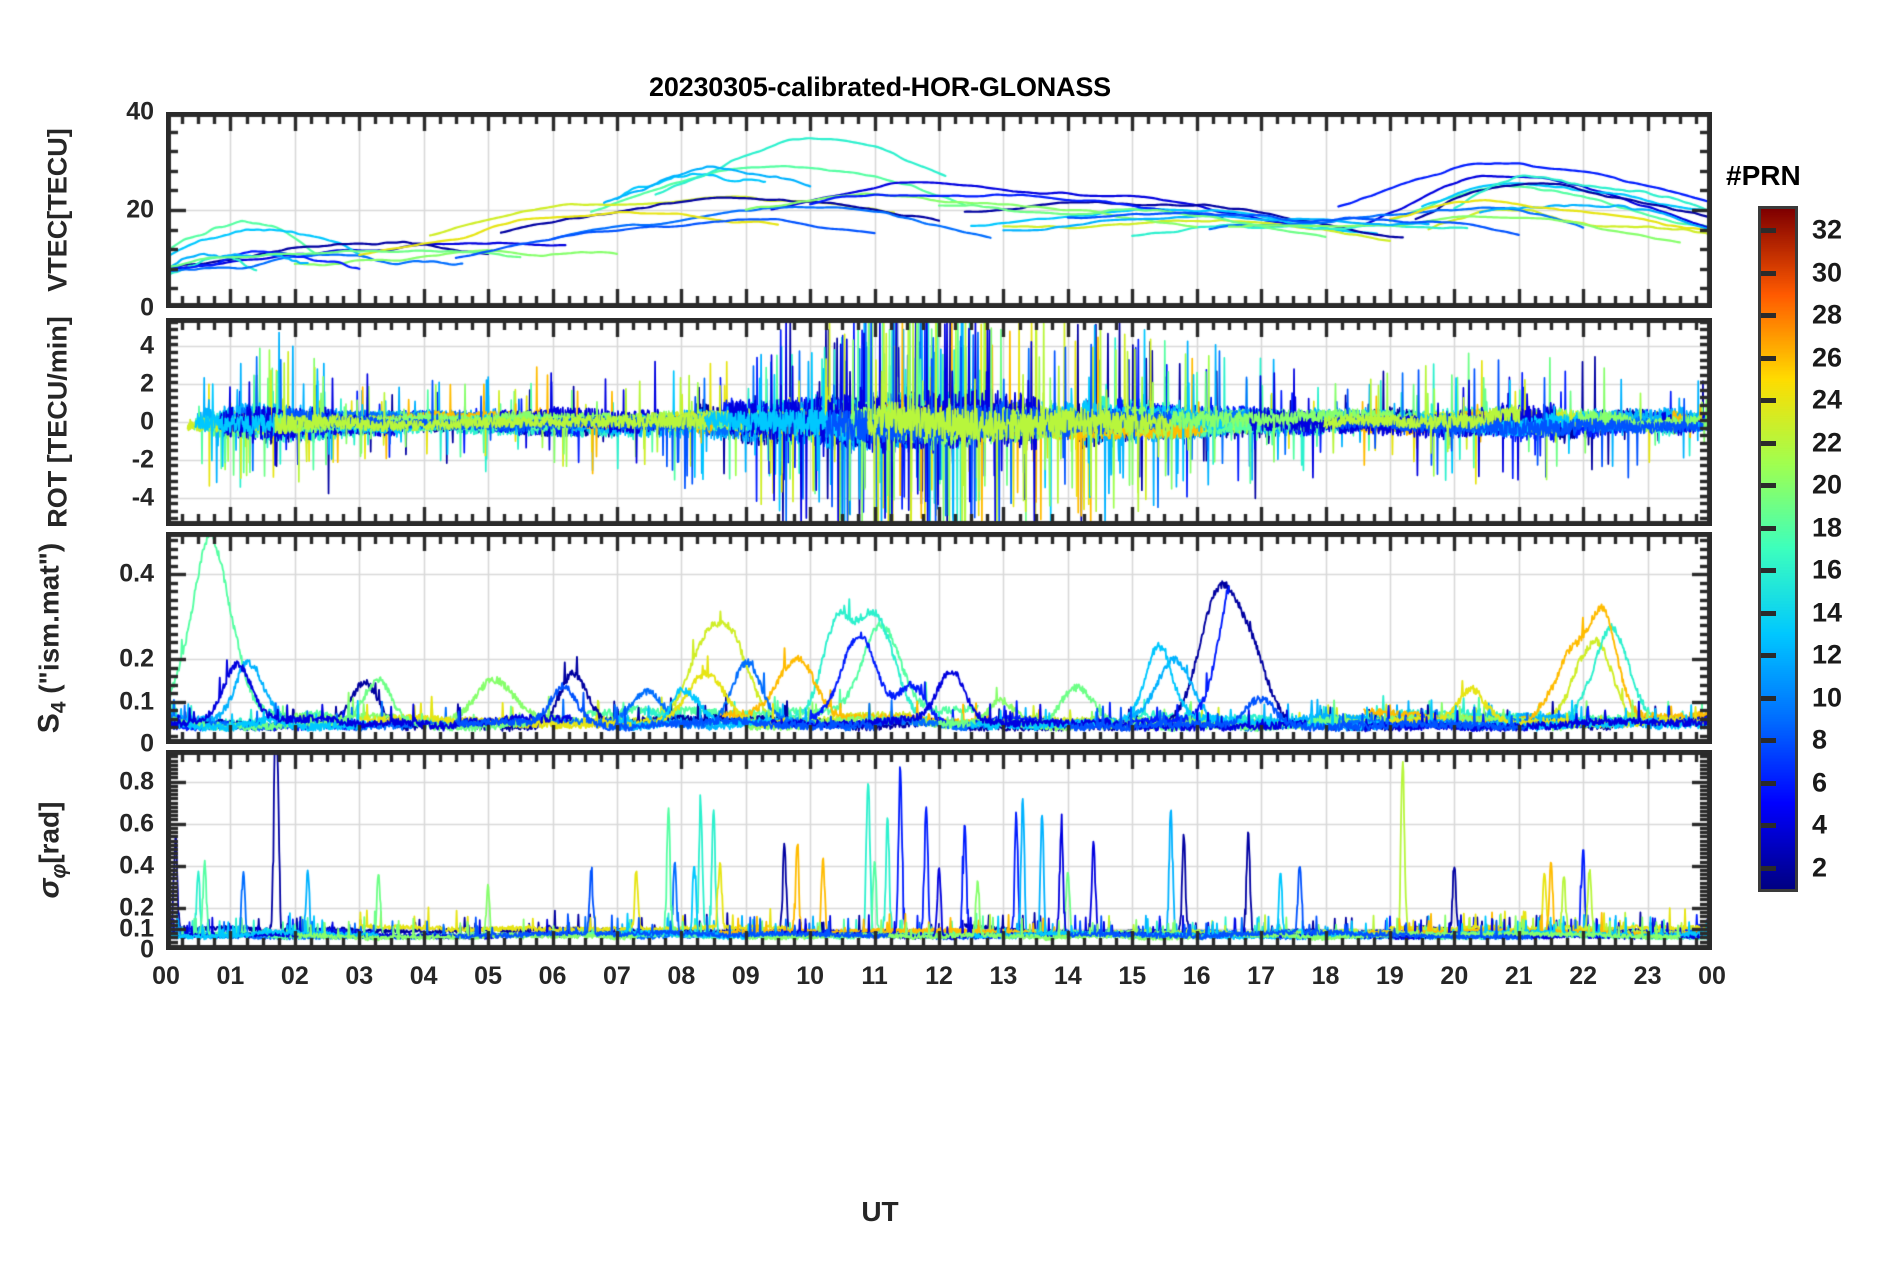 The image size is (1902, 1272). Describe the element at coordinates (939, 850) in the screenshot. I see `panel-sigma-phi` at that location.